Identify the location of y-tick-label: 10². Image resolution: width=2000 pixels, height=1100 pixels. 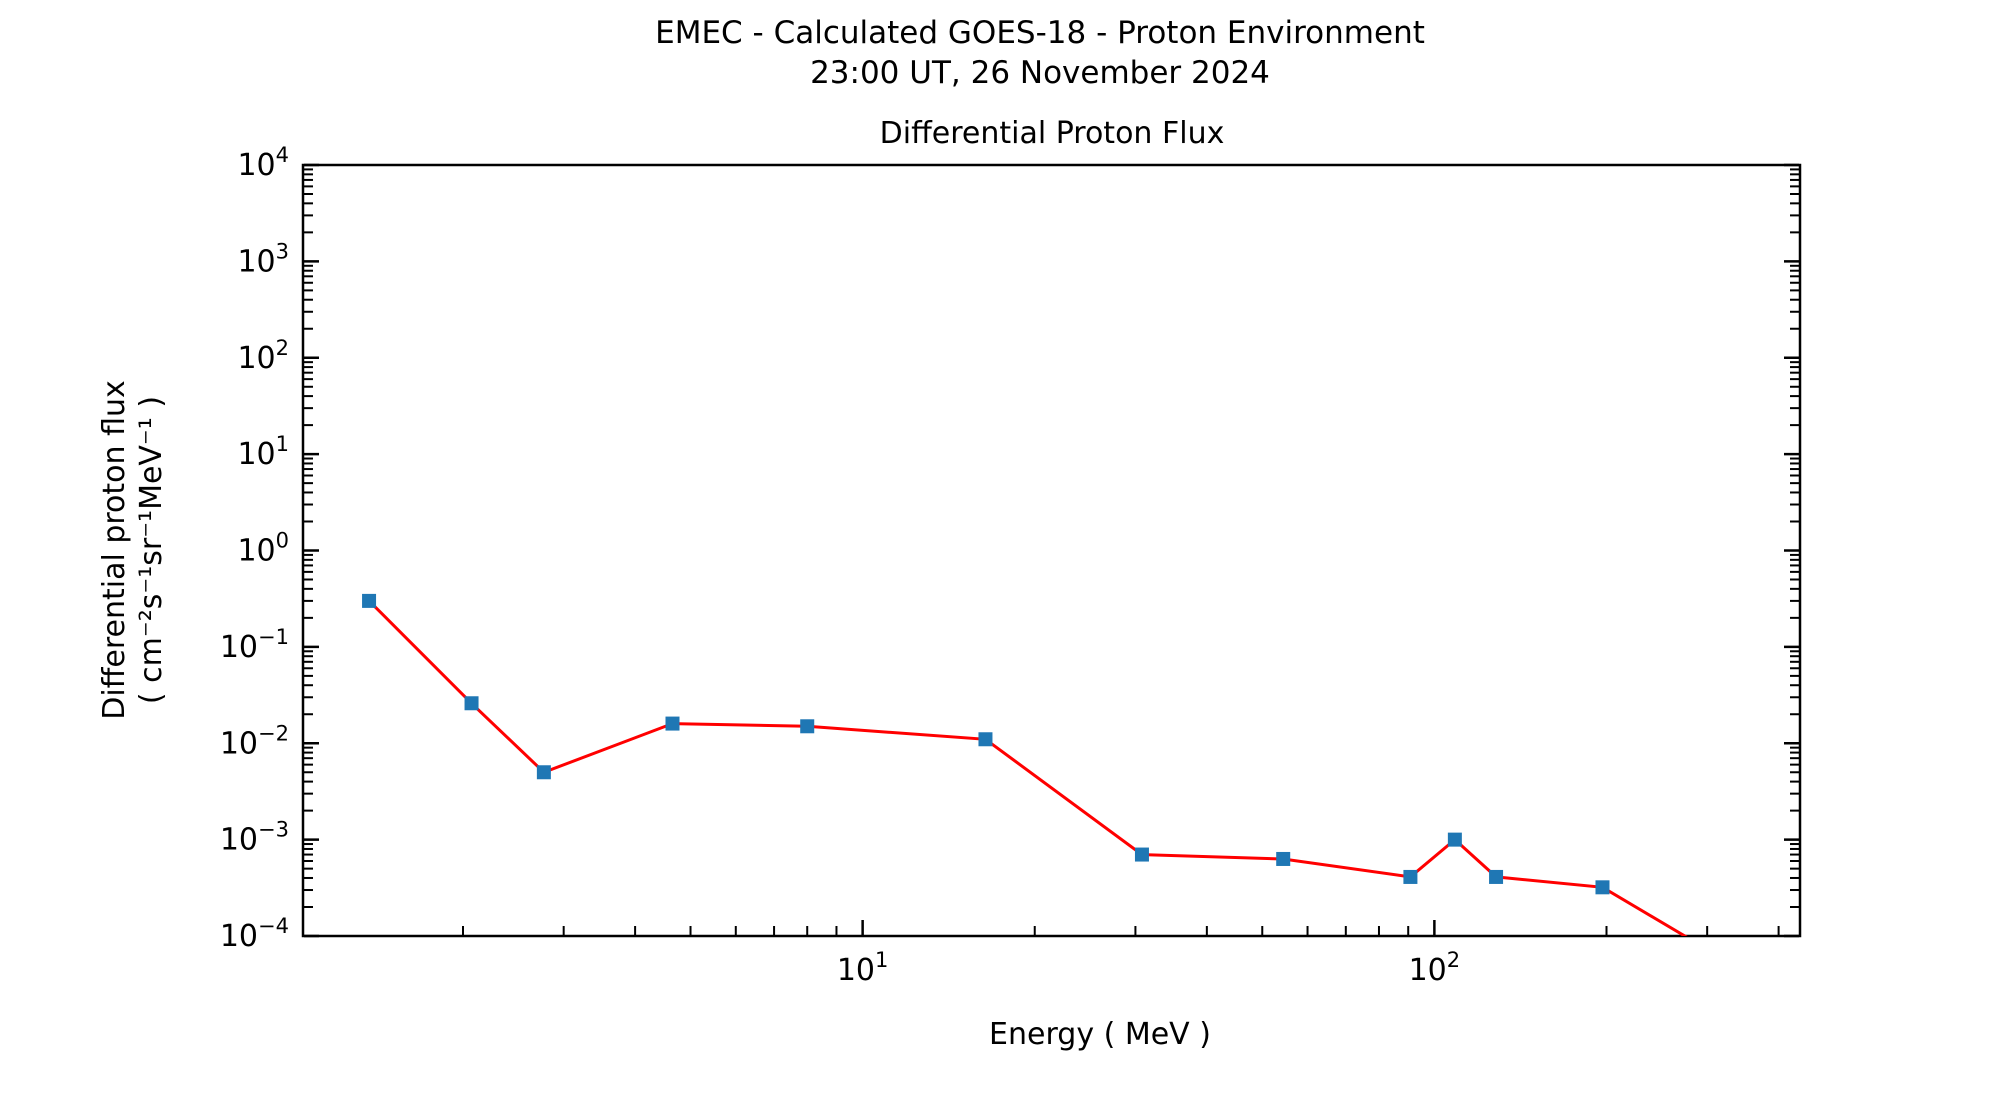
(263, 356).